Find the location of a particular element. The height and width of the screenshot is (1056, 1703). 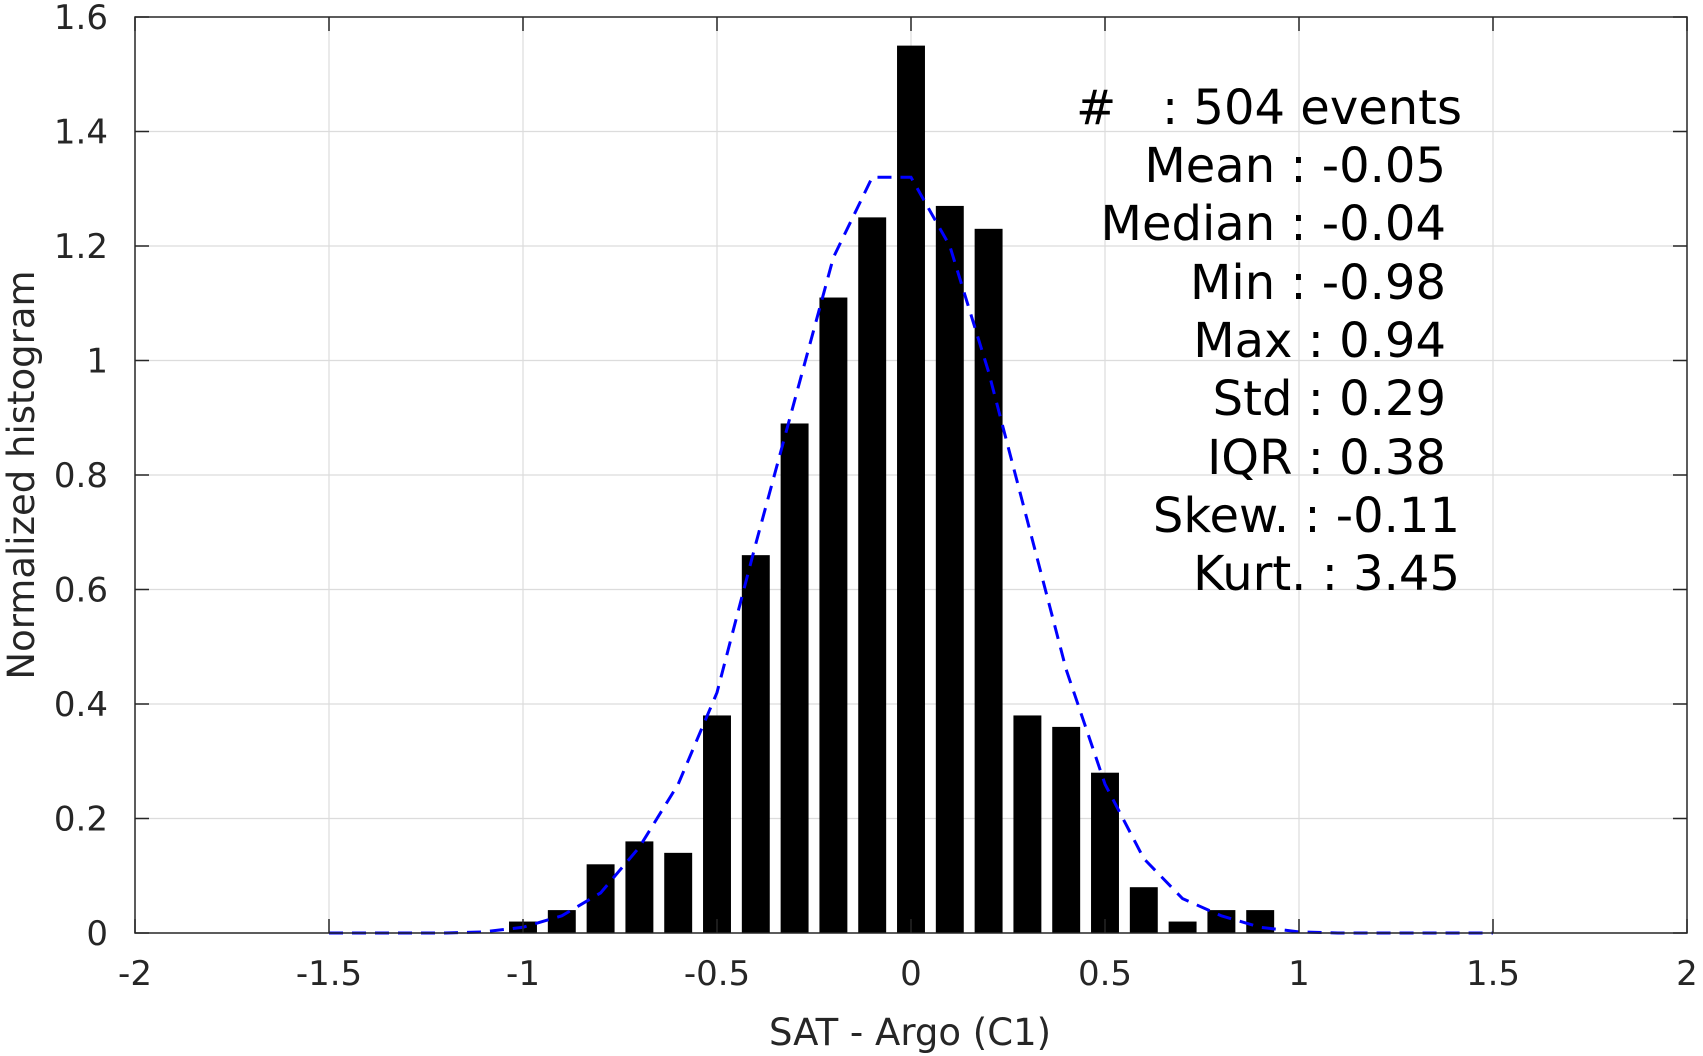

y-tick-label: 0.6 is located at coordinates (81, 591).